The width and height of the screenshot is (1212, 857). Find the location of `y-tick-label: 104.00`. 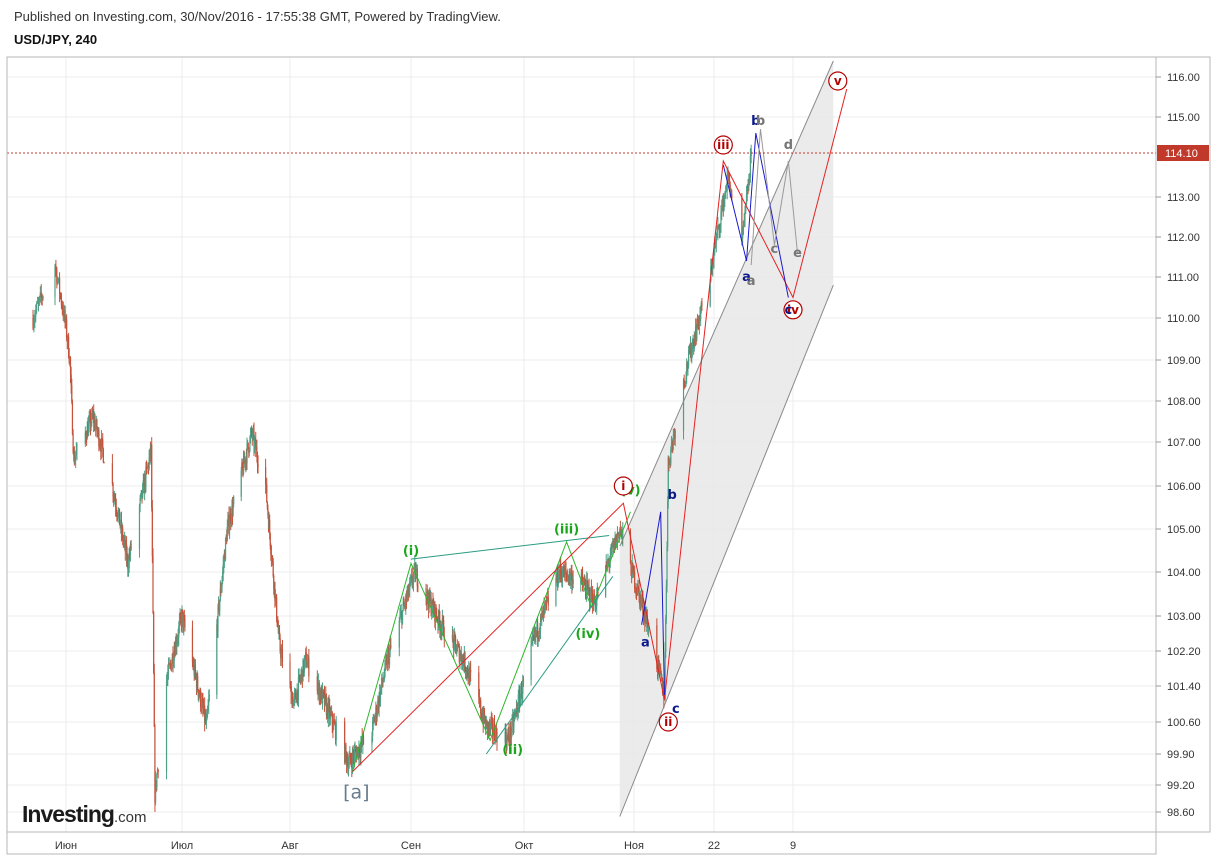

y-tick-label: 104.00 is located at coordinates (1184, 573).